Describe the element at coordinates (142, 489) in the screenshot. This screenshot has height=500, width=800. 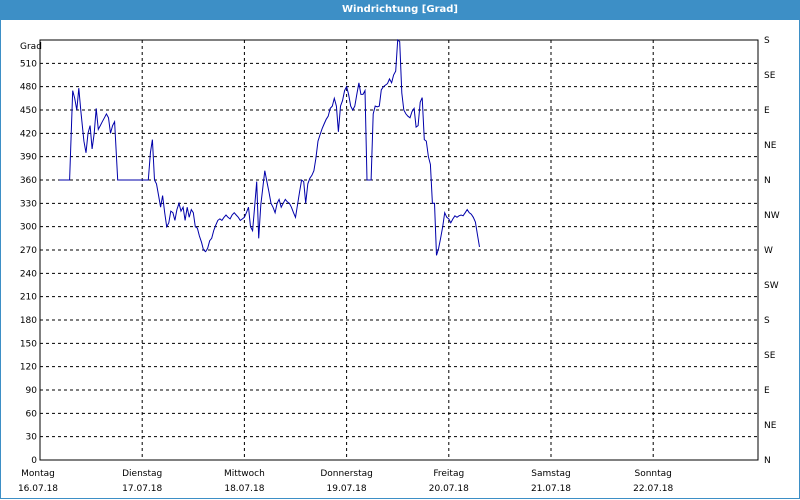
I see `x-tick-date: 17.07.18` at that location.